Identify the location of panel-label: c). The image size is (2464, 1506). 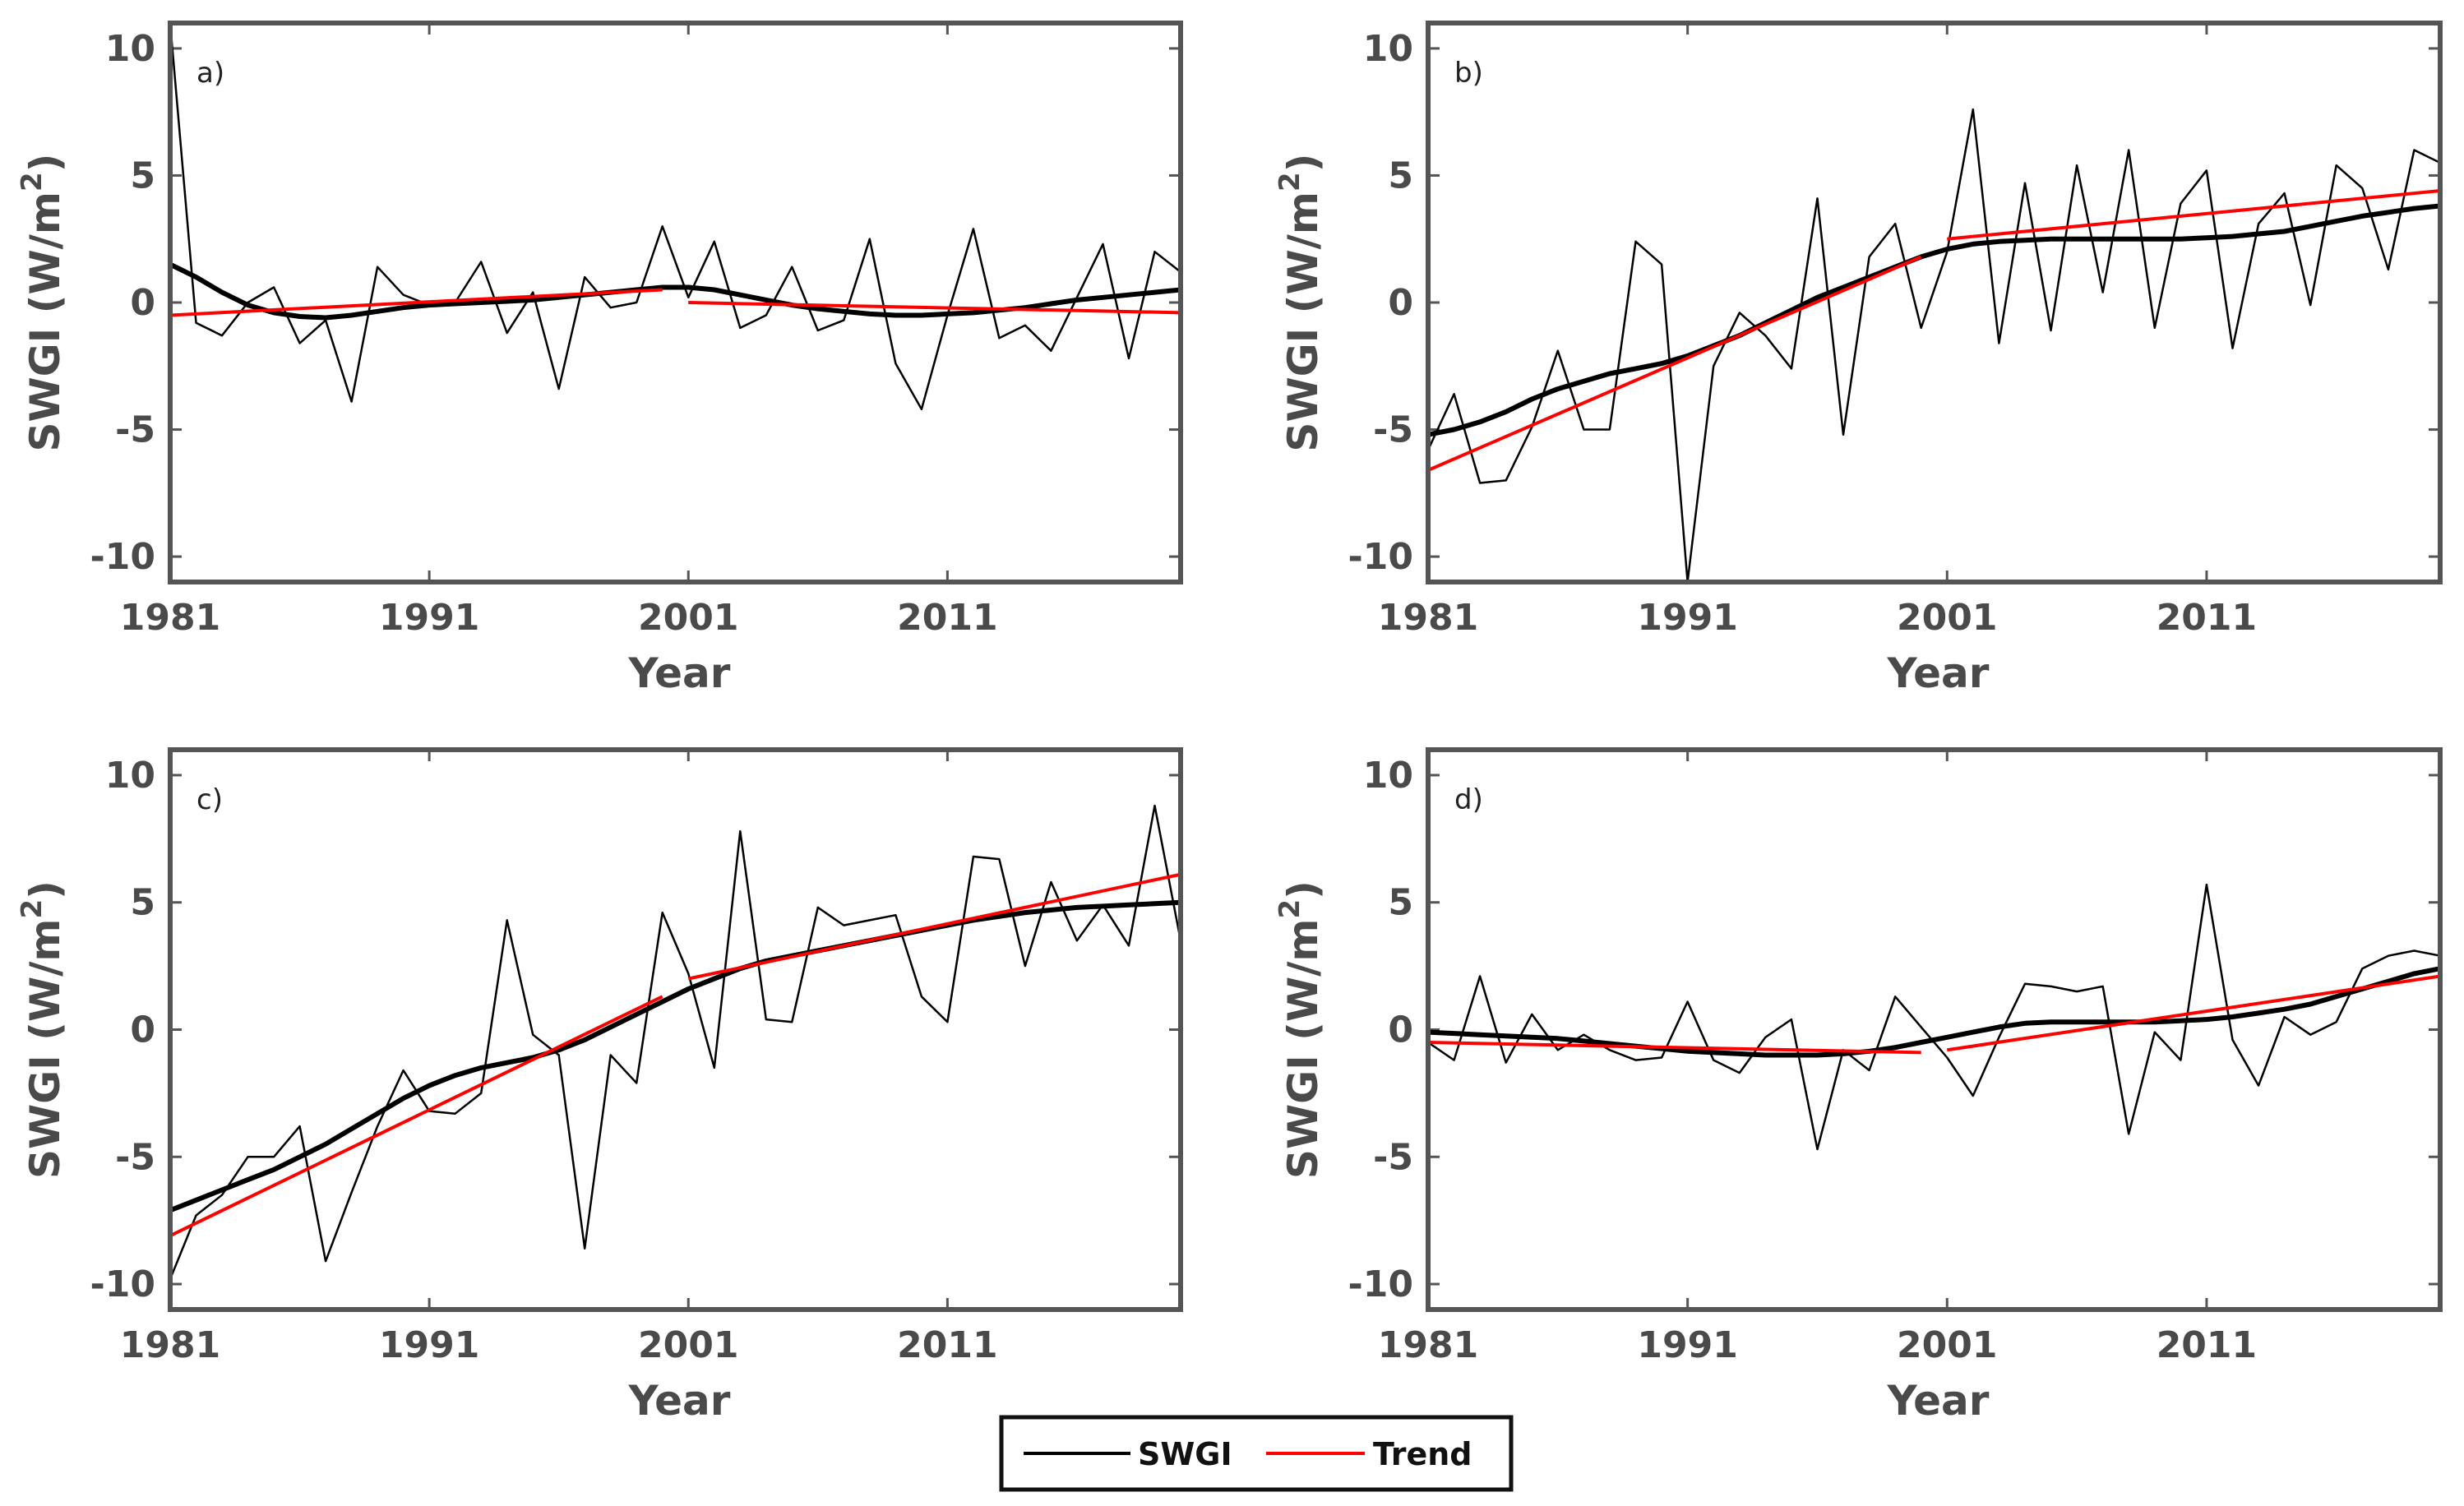
(209, 799).